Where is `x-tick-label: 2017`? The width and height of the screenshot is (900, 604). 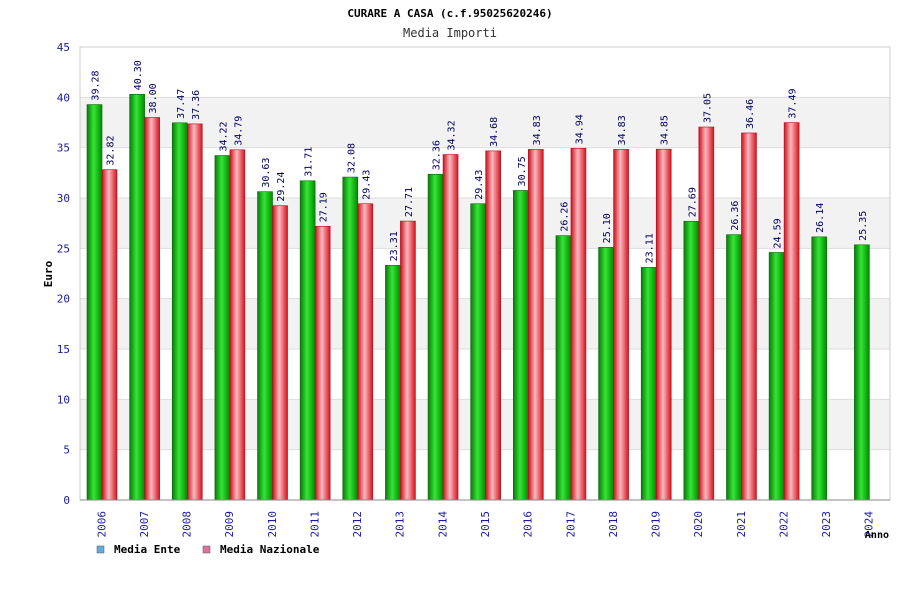 x-tick-label: 2017 is located at coordinates (570, 524).